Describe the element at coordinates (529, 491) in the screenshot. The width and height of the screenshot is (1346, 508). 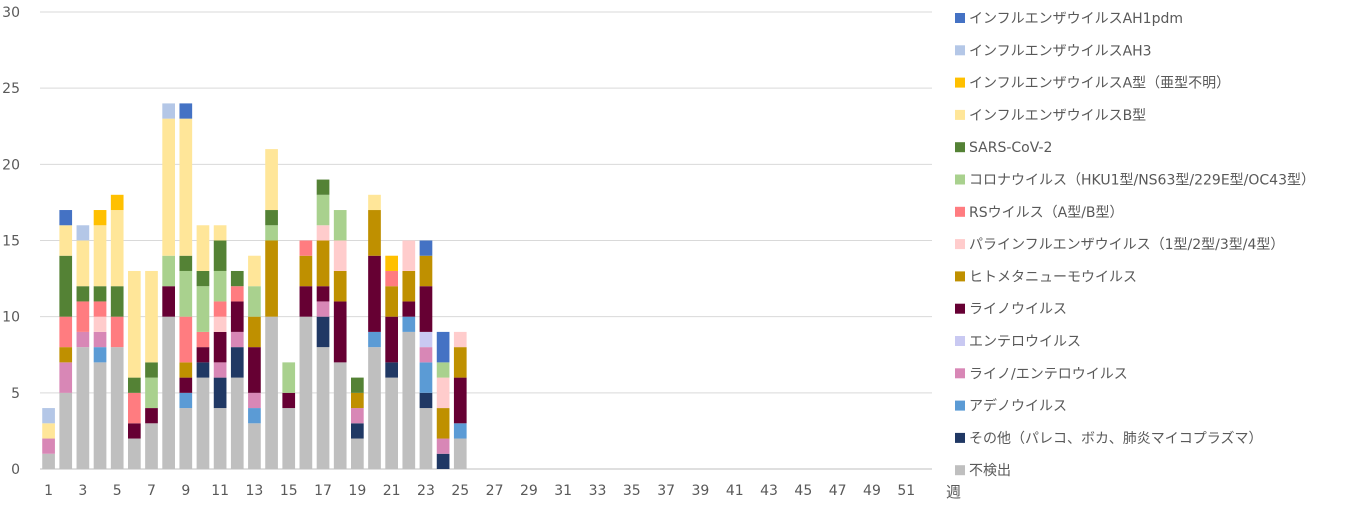
I see `x-tick-label: 29` at that location.